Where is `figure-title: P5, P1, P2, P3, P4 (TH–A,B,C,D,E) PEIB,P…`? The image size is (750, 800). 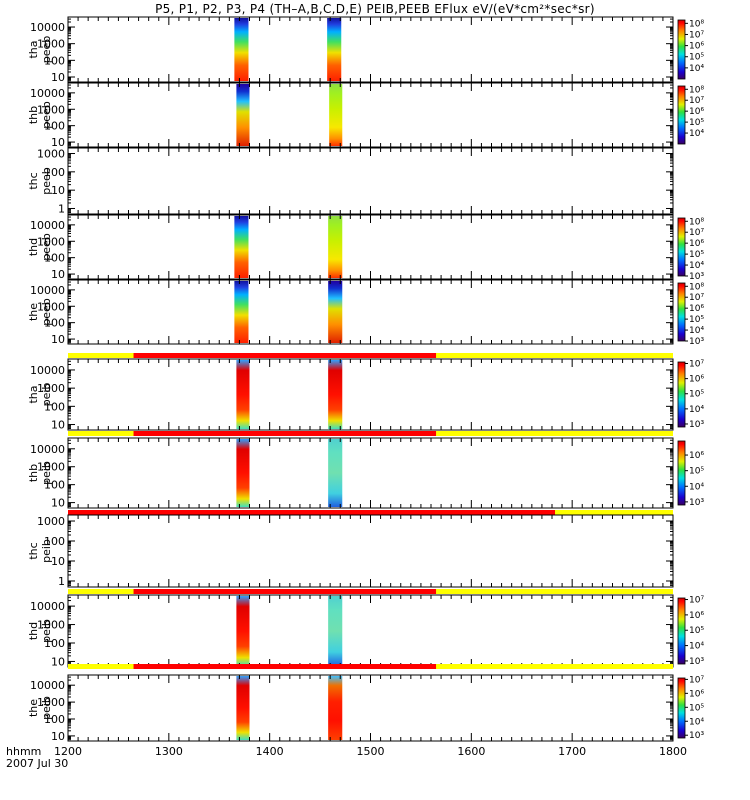
figure-title: P5, P1, P2, P3, P4 (TH–A,B,C,D,E) PEIB,P… is located at coordinates (375, 9).